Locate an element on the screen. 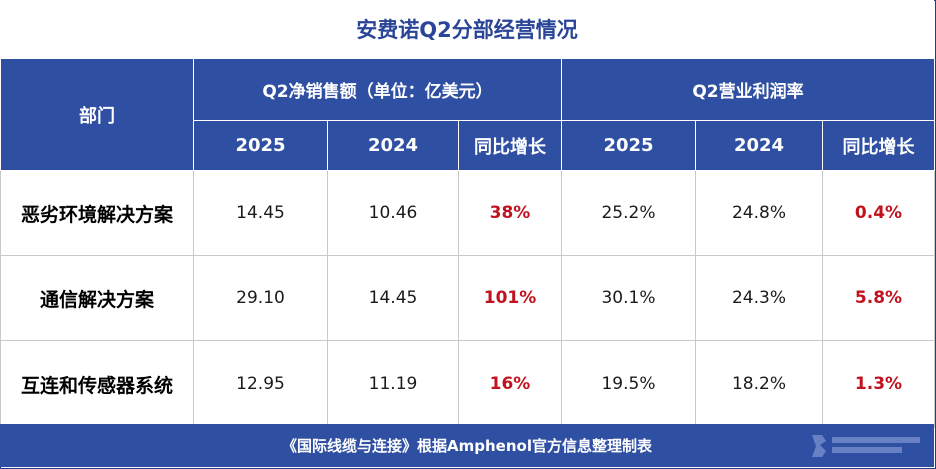  page-title: 安费诺Q2分部经营情况 is located at coordinates (467, 29).